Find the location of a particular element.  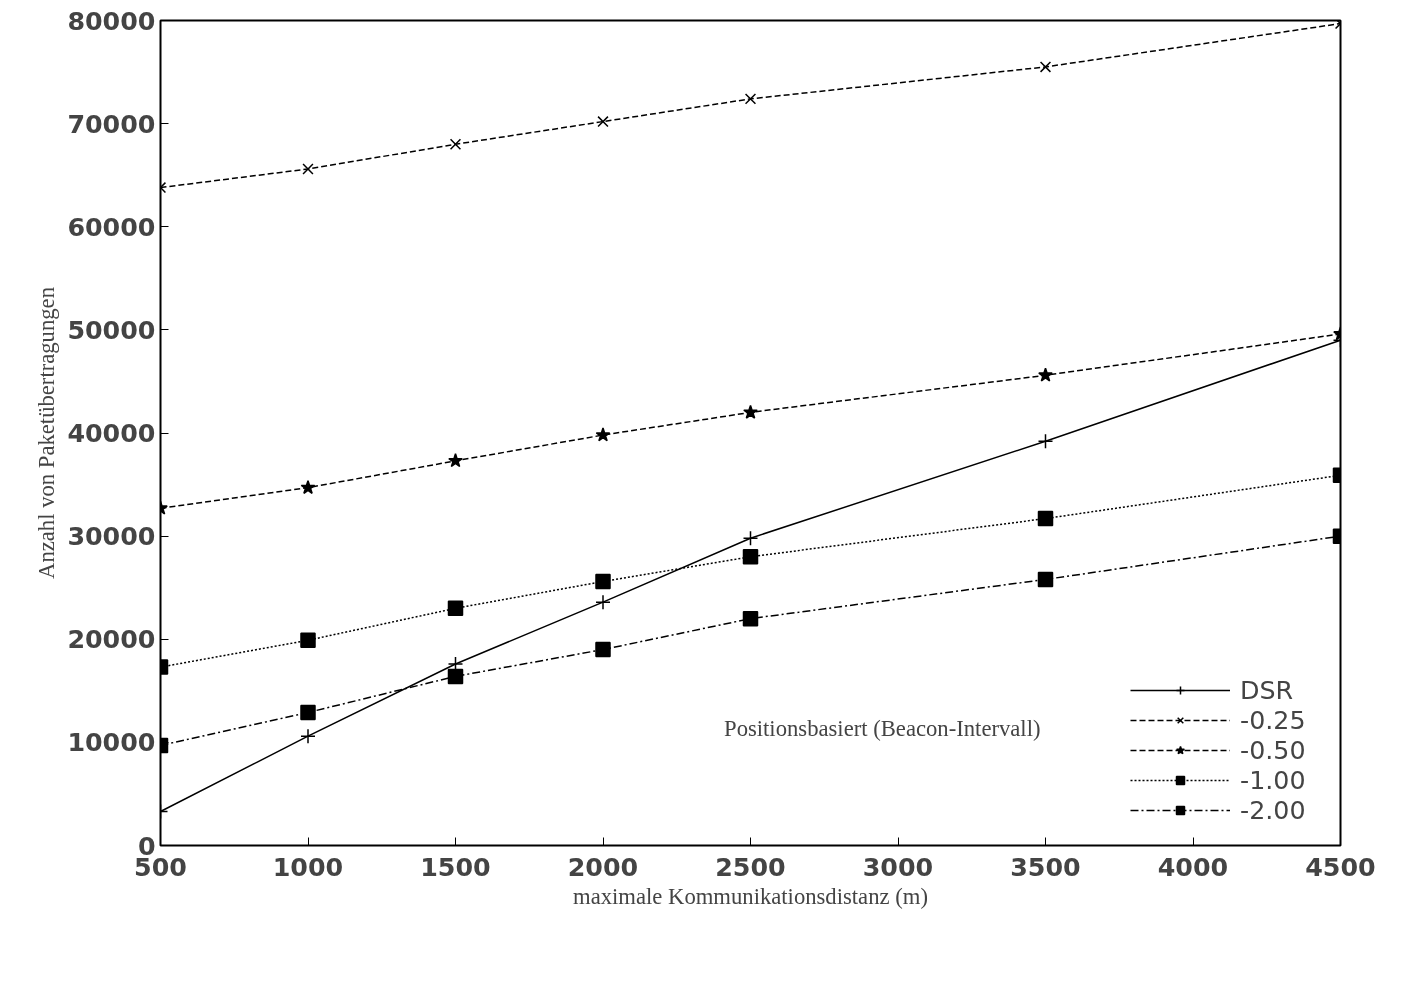

legend-label: -0.50 is located at coordinates (1273, 750).